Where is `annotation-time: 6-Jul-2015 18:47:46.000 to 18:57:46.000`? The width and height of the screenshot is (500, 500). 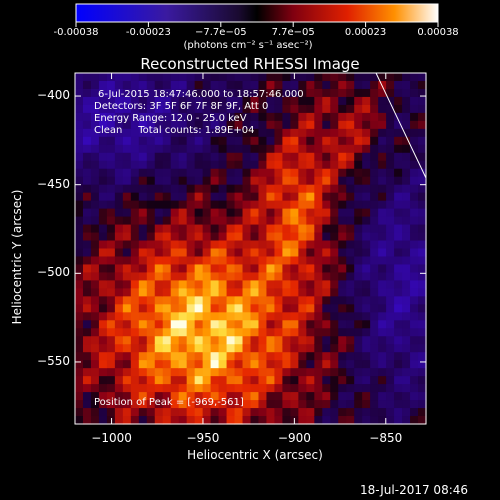 annotation-time: 6-Jul-2015 18:47:46.000 to 18:57:46.000 is located at coordinates (201, 94).